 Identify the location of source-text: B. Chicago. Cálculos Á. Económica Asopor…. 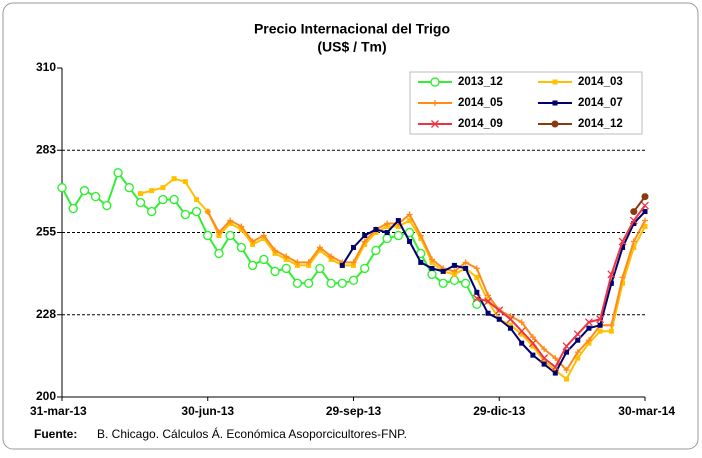
(252, 433).